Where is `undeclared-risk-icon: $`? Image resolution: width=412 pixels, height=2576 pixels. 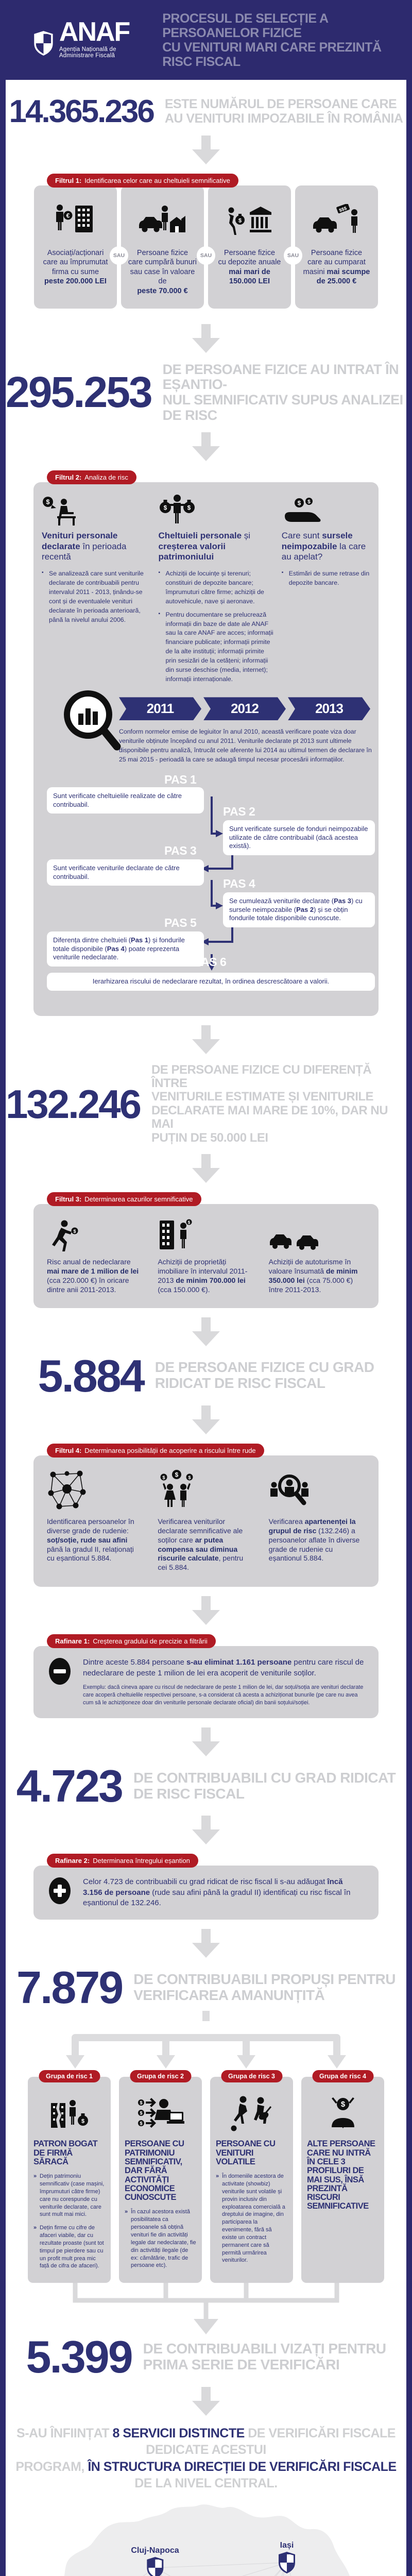
undeclared-risk-icon: $ is located at coordinates (95, 1234).